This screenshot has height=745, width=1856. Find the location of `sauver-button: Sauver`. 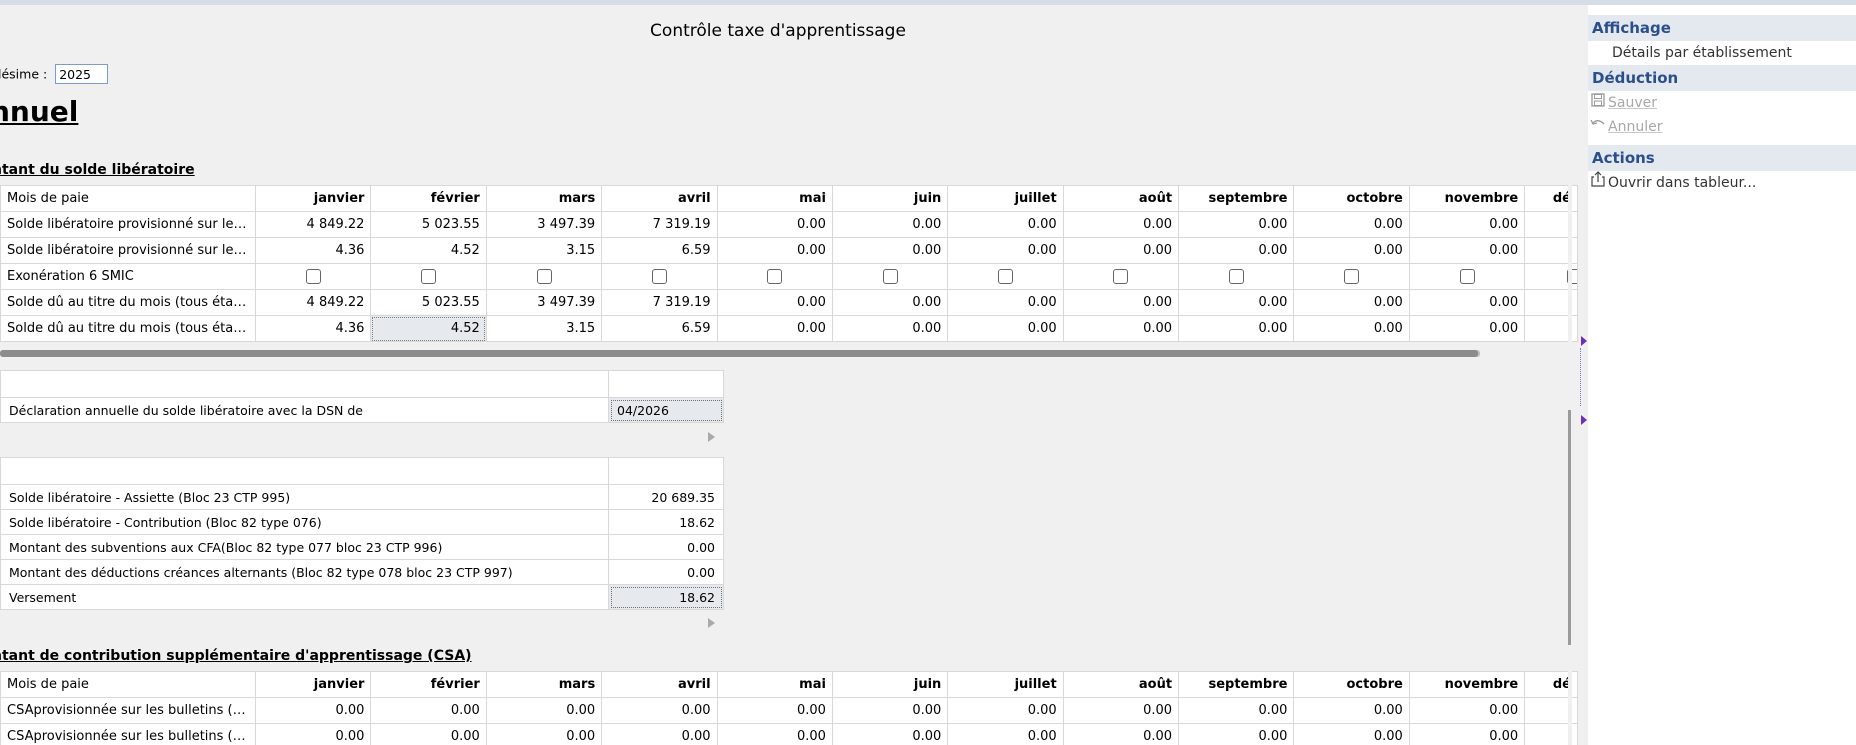

sauver-button: Sauver is located at coordinates (1722, 103).